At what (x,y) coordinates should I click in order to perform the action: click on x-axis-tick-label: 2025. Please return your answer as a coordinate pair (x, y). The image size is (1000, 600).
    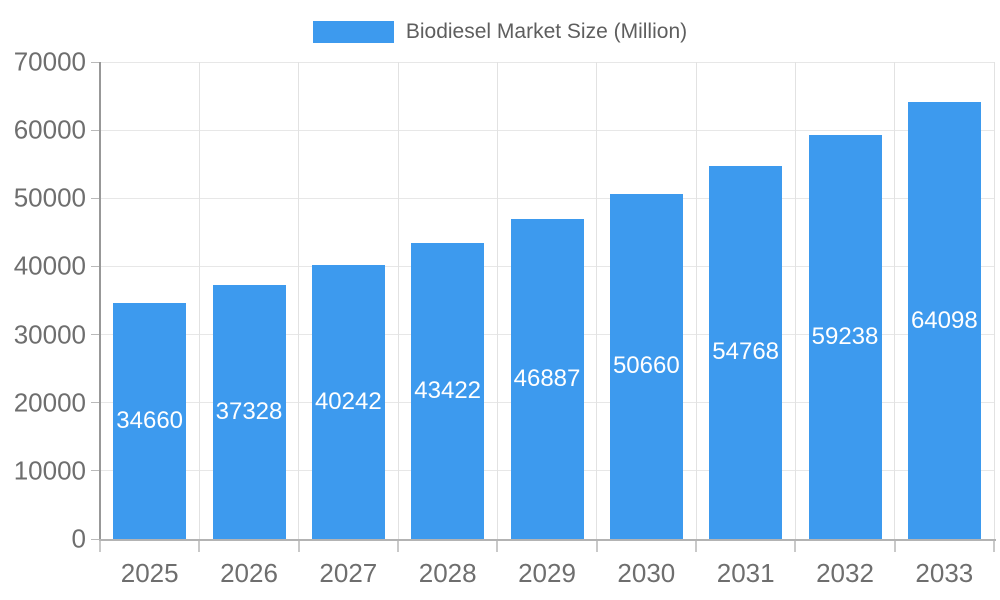
    Looking at the image, I should click on (149, 573).